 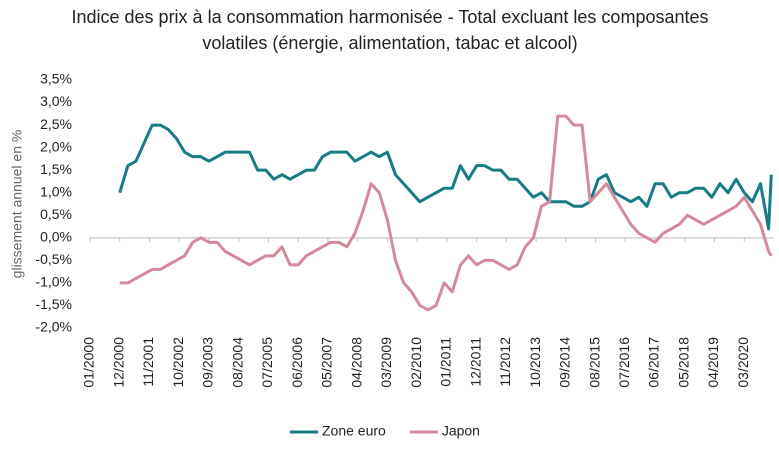 I want to click on y-tick-label: 3,0%, so click(x=56, y=101).